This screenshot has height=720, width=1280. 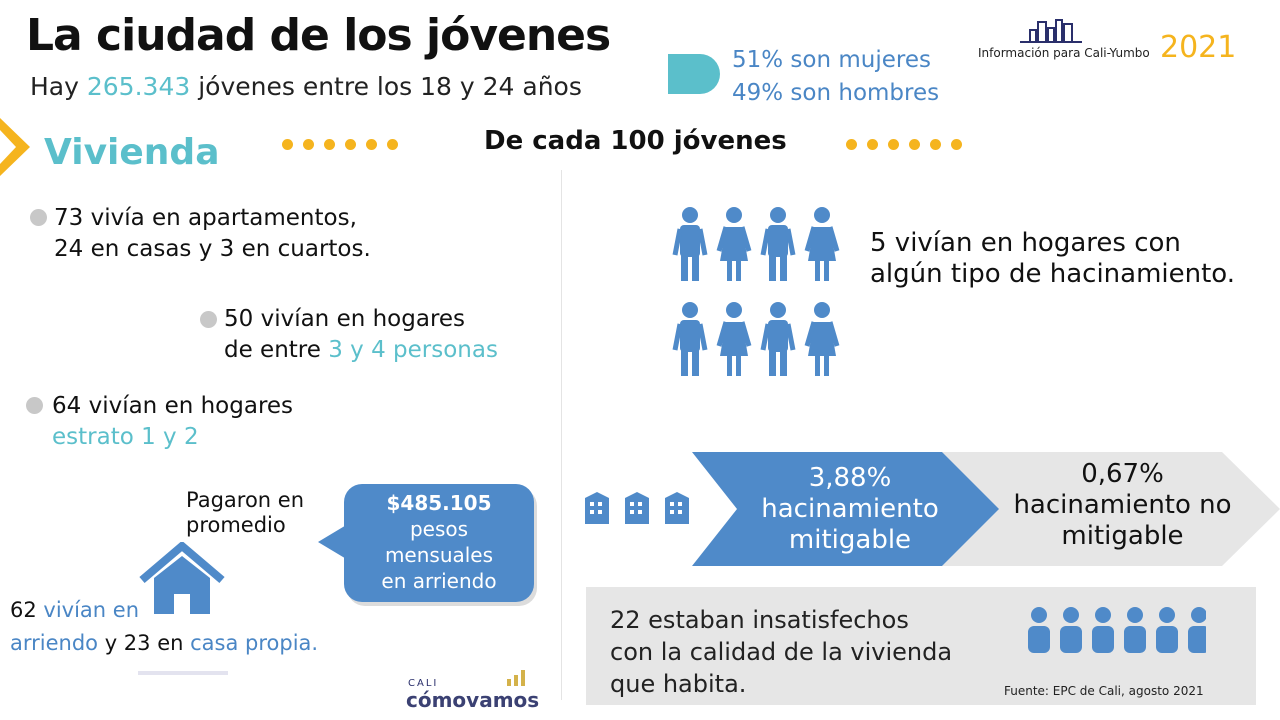 What do you see at coordinates (318, 35) in the screenshot?
I see `page-title: La ciudad de los jóvenes` at bounding box center [318, 35].